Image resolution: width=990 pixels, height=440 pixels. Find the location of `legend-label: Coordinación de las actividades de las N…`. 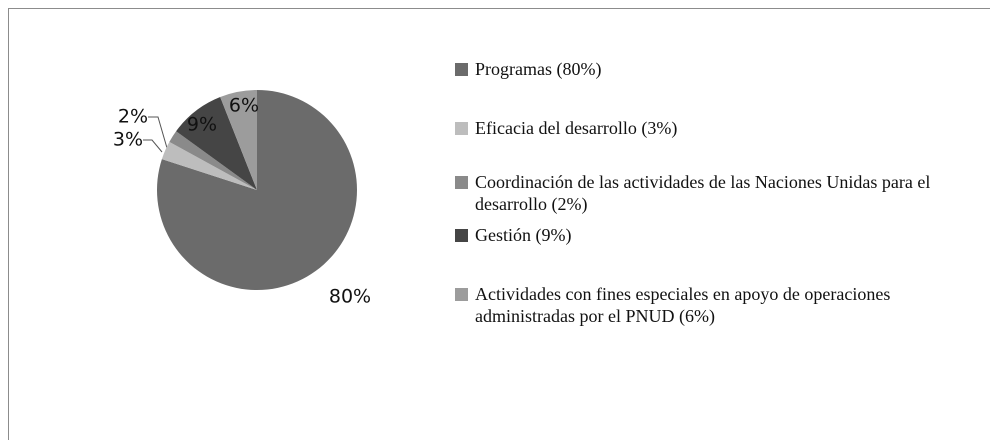

legend-label: Coordinación de las actividades de las N… is located at coordinates (703, 193).